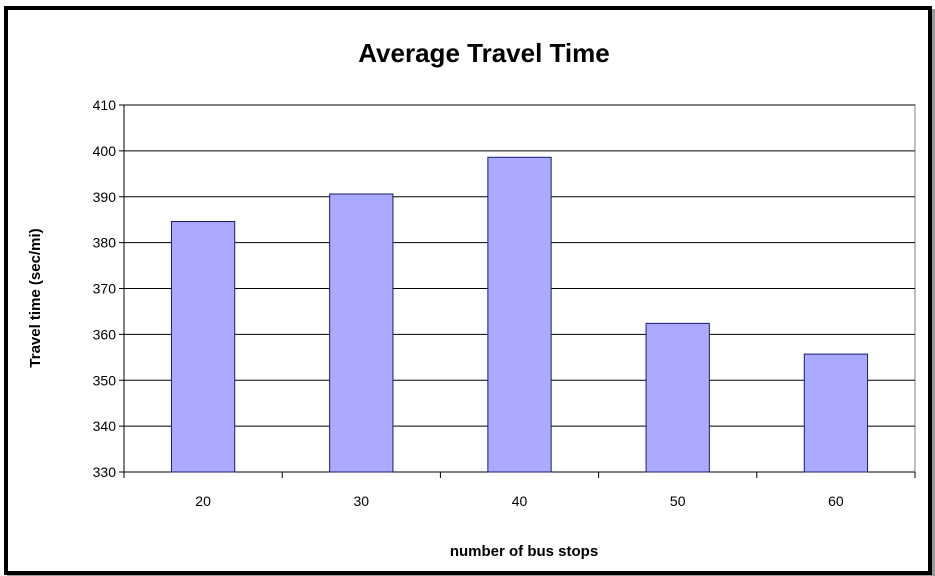  I want to click on y-tick-label: 370, so click(105, 289).